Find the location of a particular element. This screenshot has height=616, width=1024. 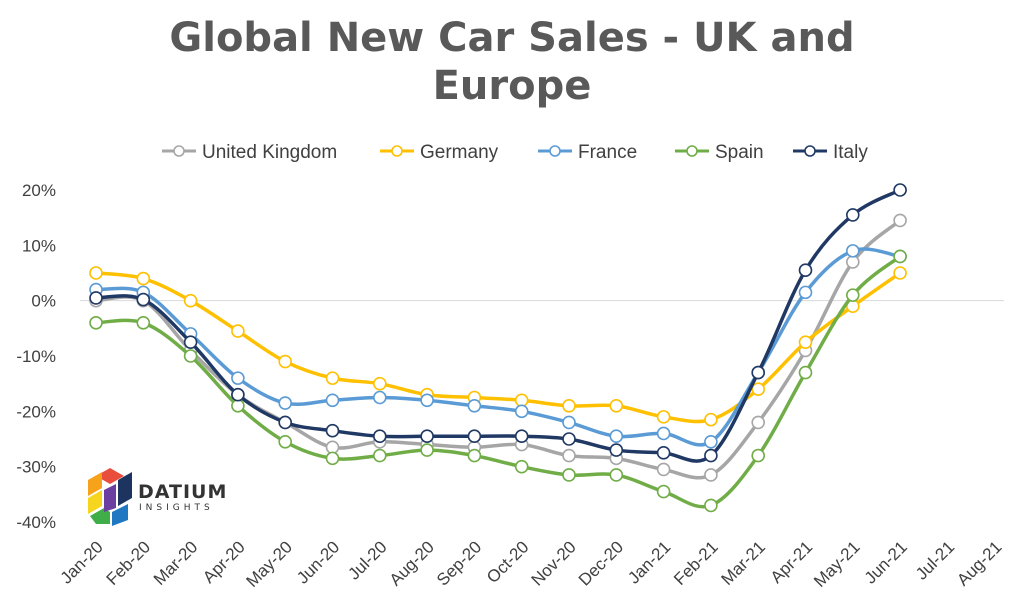

y-tick-label: -40% is located at coordinates (36, 522).